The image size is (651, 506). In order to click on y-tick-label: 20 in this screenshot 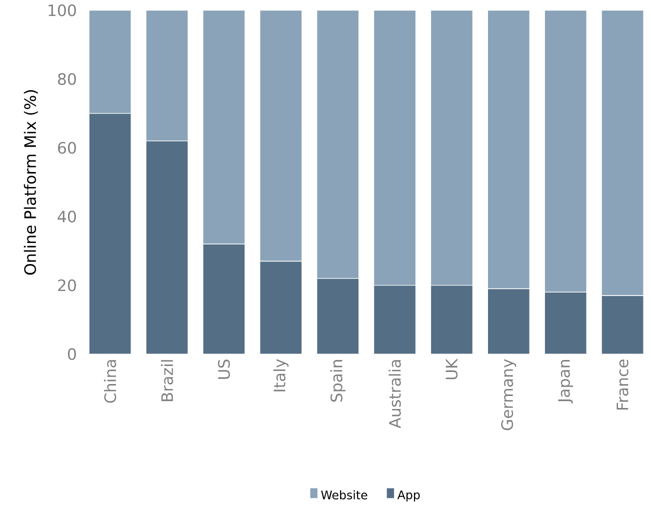, I will do `click(67, 285)`.